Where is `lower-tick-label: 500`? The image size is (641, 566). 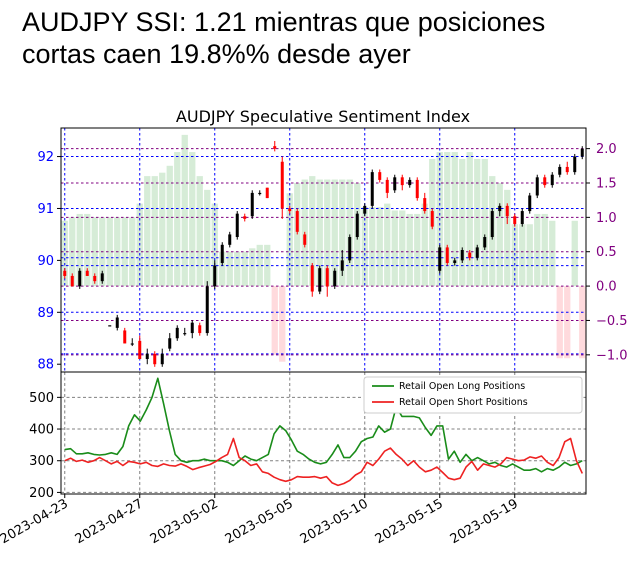
lower-tick-label: 500 is located at coordinates (41, 398).